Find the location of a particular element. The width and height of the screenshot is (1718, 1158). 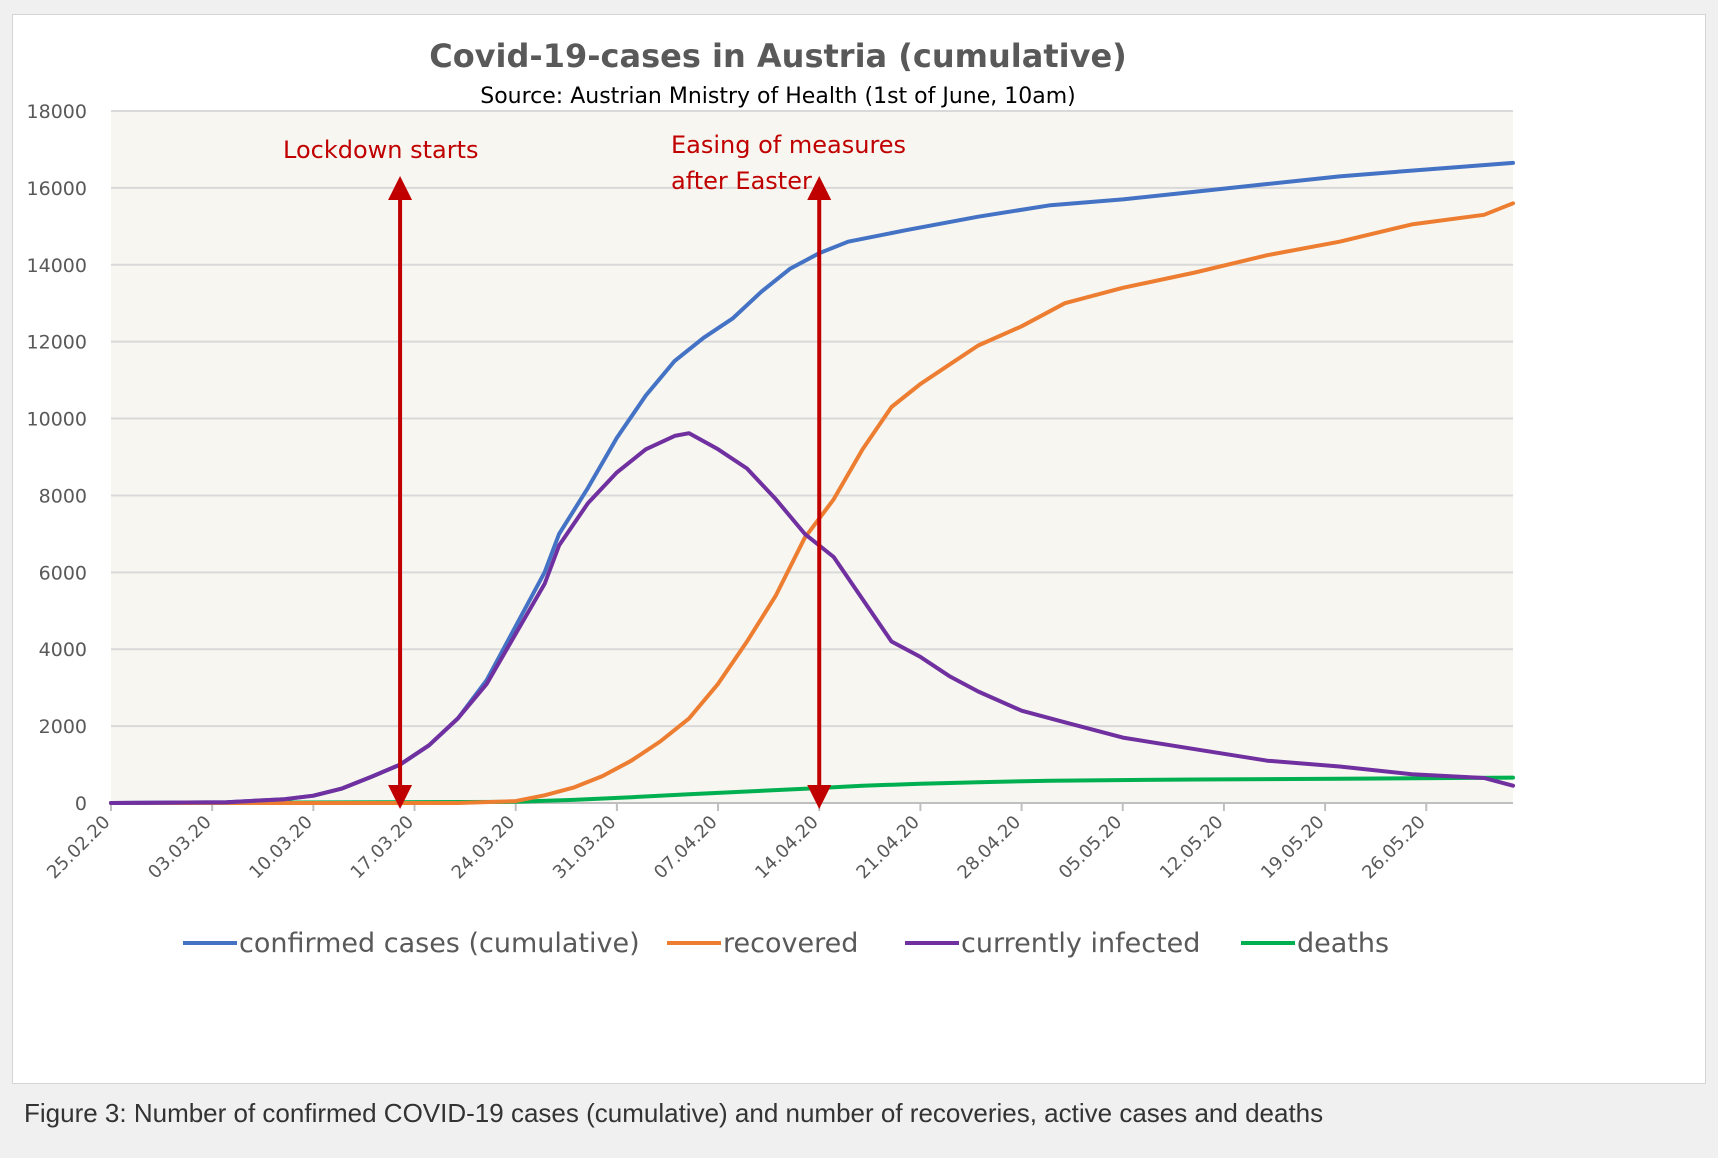

x-tick-label: 07.04.20 is located at coordinates (686, 848).